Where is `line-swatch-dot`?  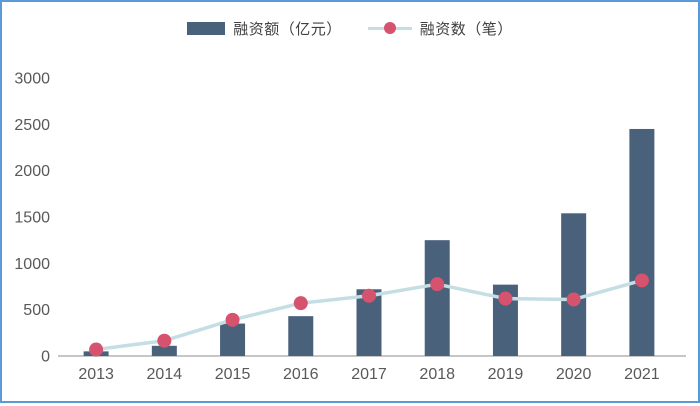 line-swatch-dot is located at coordinates (389, 28).